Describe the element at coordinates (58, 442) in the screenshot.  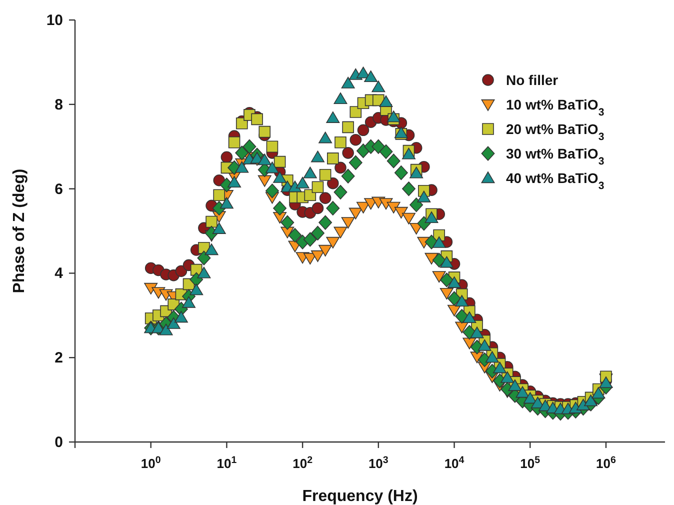
I see `y-tick-label: 0` at that location.